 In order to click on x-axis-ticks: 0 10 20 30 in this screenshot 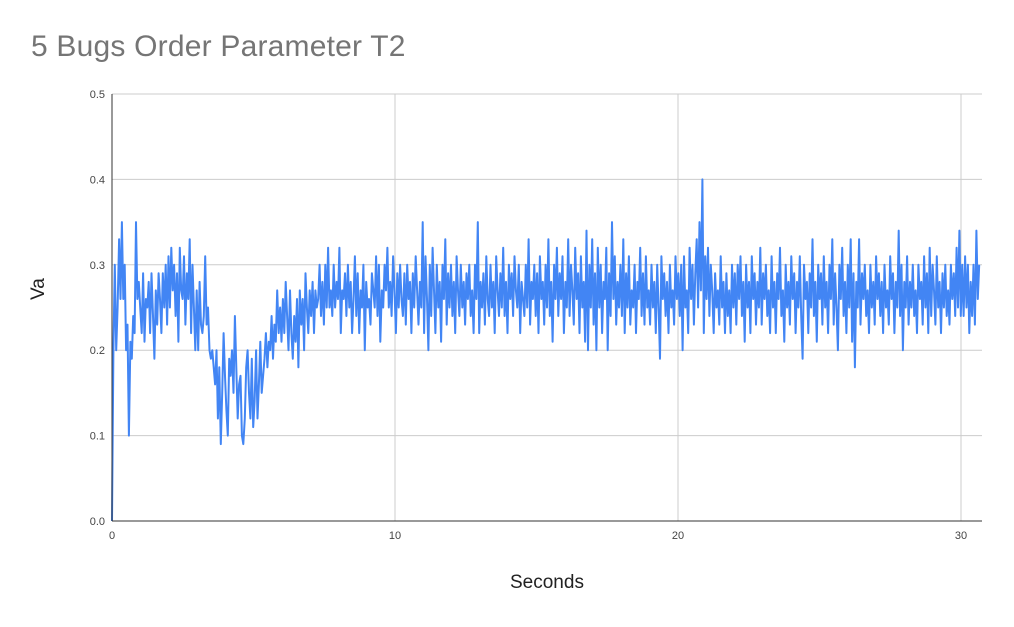, I will do `click(538, 536)`.